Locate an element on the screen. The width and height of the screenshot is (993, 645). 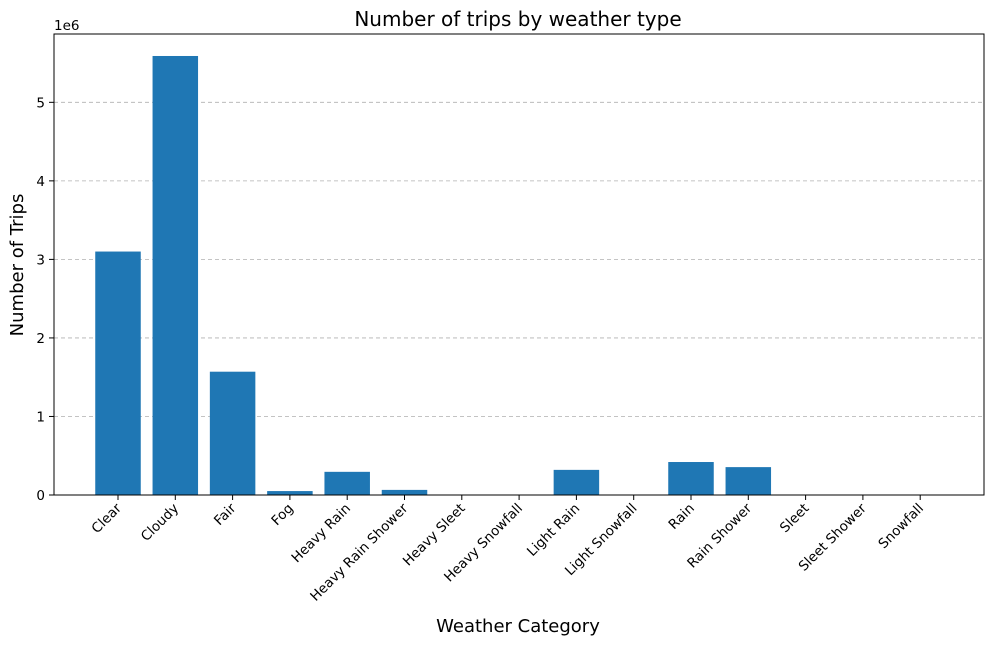
x-tick-label: Heavy Rain Shower is located at coordinates (359, 552).